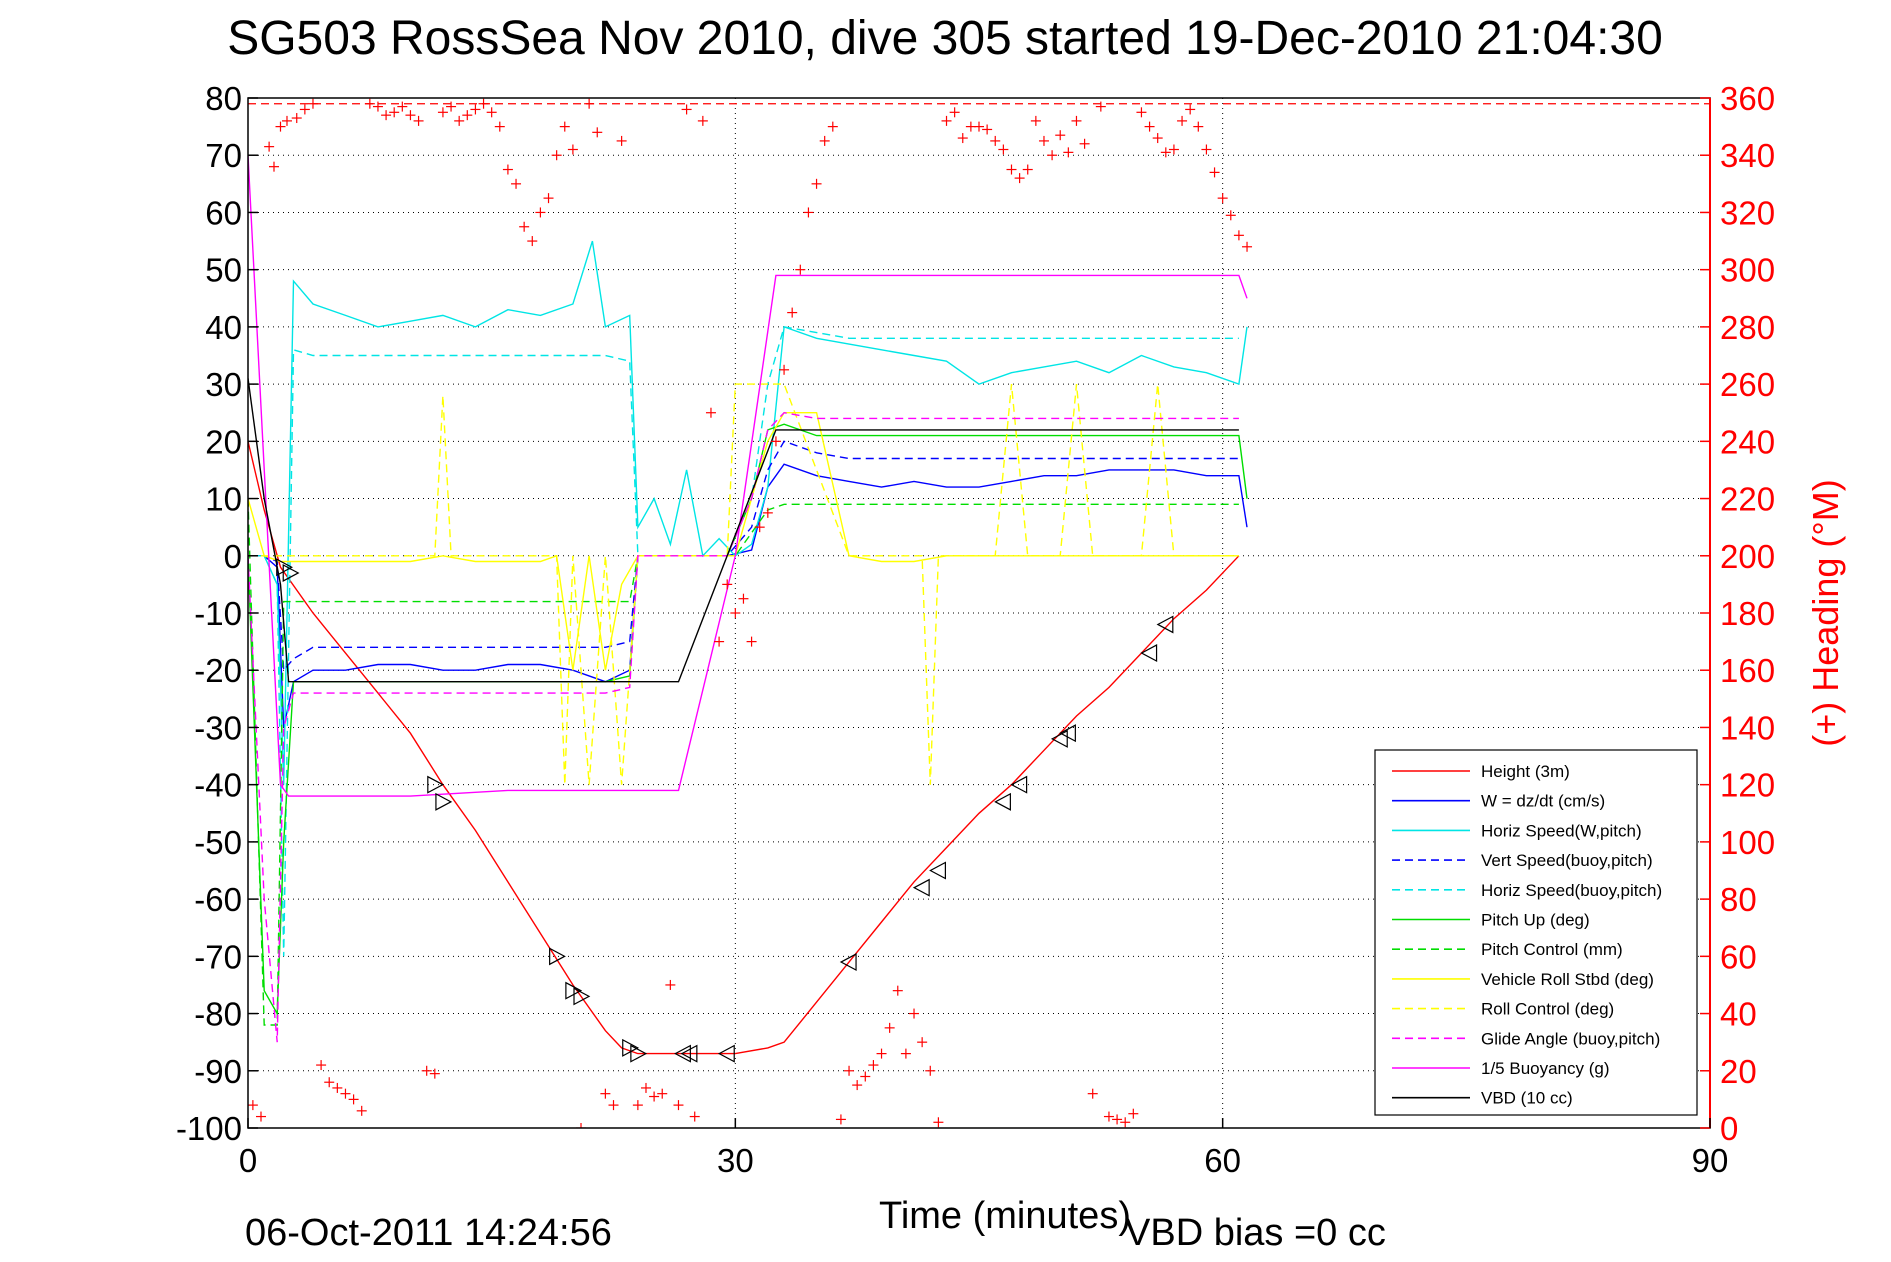 Image resolution: width=1891 pixels, height=1262 pixels. What do you see at coordinates (1738, 956) in the screenshot?
I see `right-tick-label: 60` at bounding box center [1738, 956].